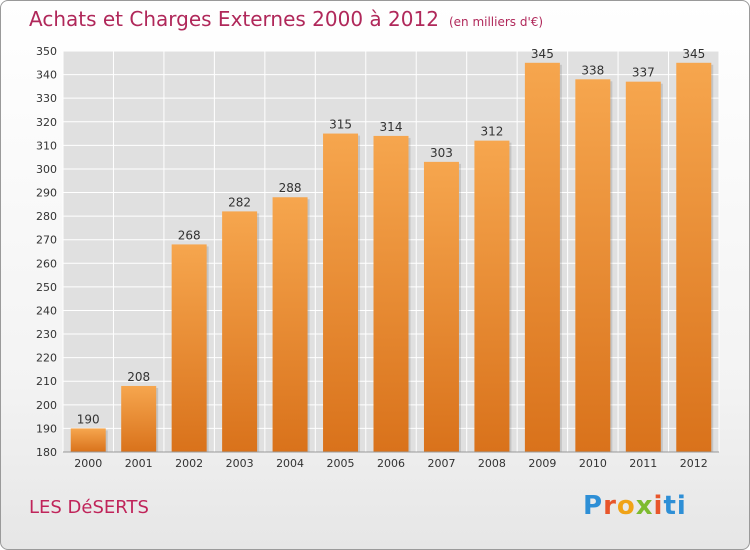 The height and width of the screenshot is (550, 750). What do you see at coordinates (492, 463) in the screenshot?
I see `x-tick-label: 2008` at bounding box center [492, 463].